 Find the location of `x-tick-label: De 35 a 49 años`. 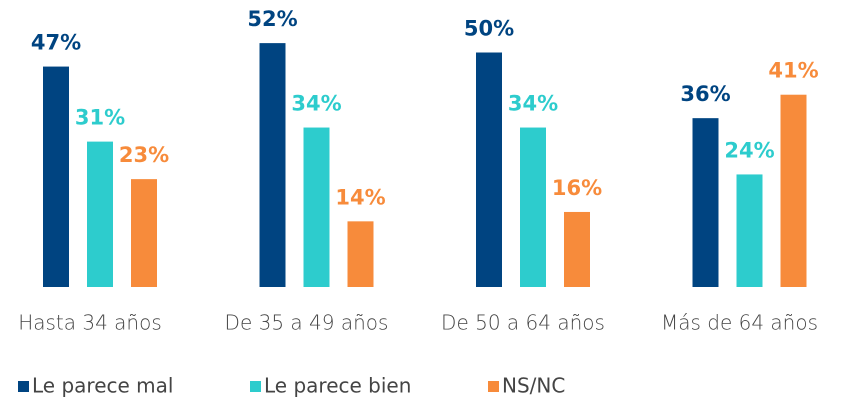

x-tick-label: De 35 a 49 años is located at coordinates (307, 323).